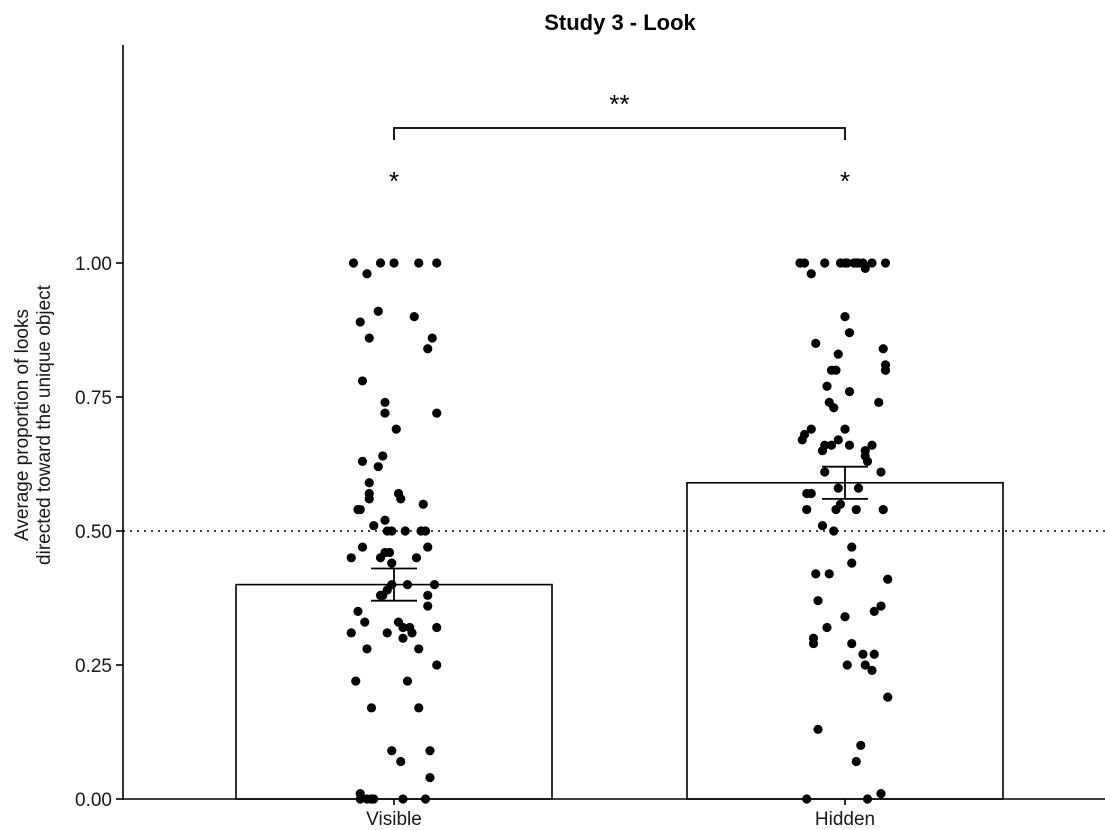 This screenshot has height=830, width=1105. I want to click on x-tick-label-visible: Visible, so click(394, 819).